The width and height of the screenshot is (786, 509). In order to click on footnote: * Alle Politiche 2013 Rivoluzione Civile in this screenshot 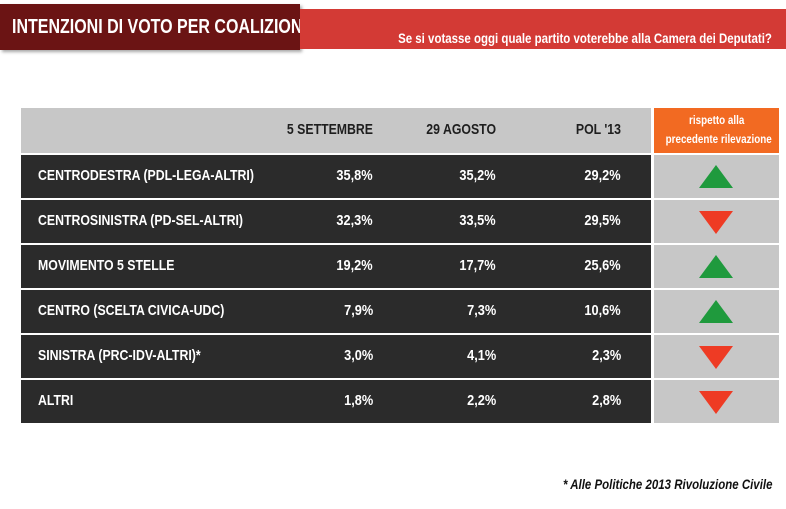, I will do `click(667, 484)`.